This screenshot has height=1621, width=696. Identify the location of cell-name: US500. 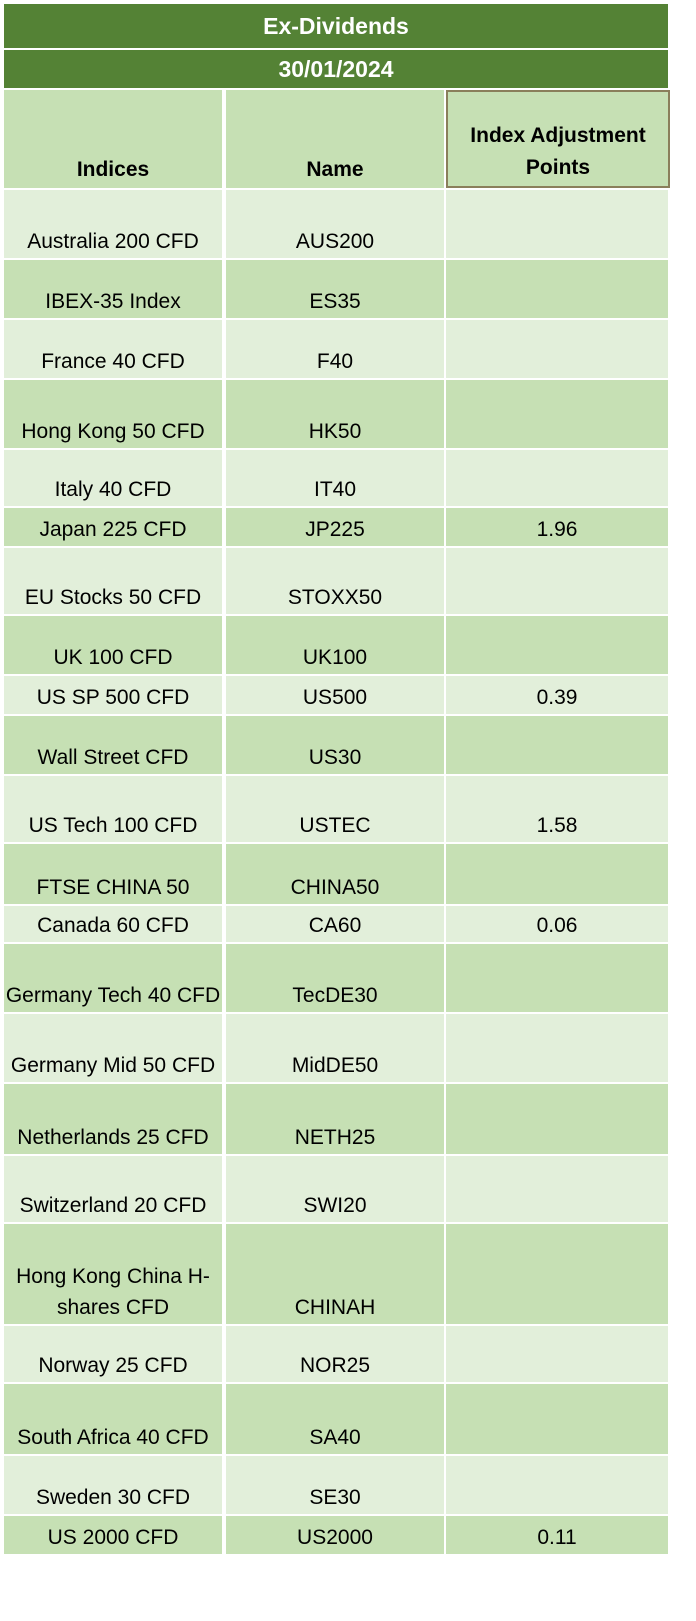
(335, 695).